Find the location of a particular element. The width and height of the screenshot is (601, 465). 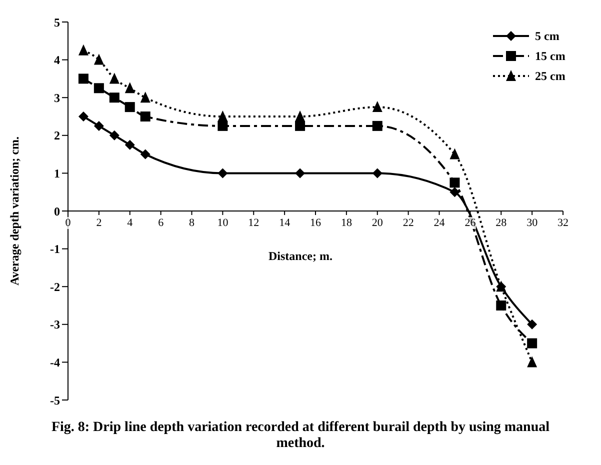

x-tick-label: 18 is located at coordinates (346, 223).